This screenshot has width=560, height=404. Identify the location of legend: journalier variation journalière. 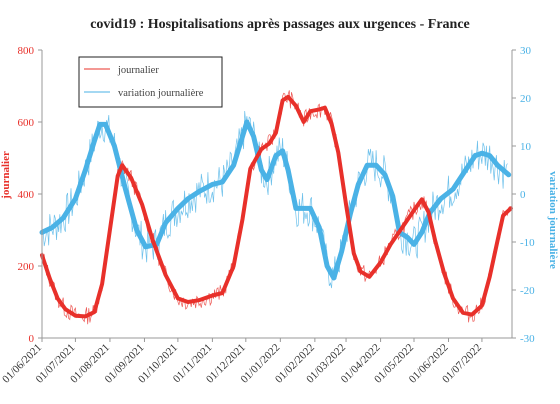
(150, 82).